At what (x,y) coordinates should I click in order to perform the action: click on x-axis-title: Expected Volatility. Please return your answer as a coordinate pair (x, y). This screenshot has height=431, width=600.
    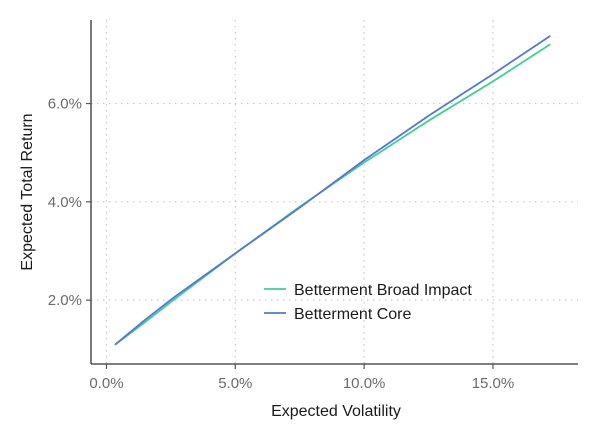
    Looking at the image, I should click on (336, 411).